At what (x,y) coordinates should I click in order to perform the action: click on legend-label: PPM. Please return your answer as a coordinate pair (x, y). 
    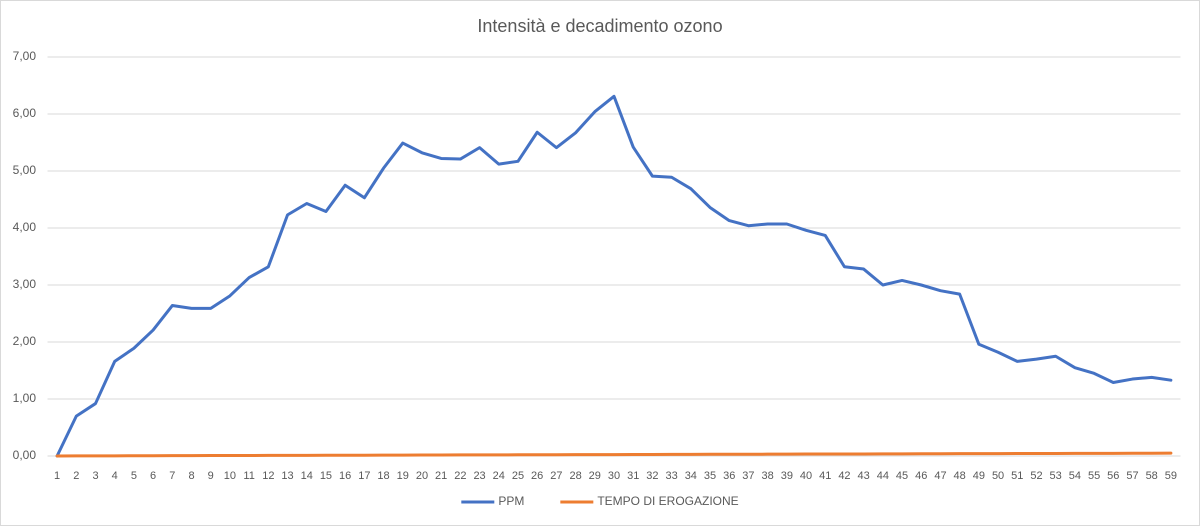
    Looking at the image, I should click on (511, 501).